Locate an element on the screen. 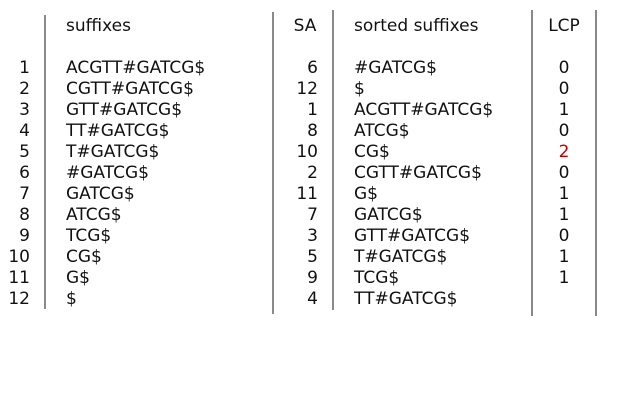  row-suffix: GTT#GATCG$ is located at coordinates (124, 110).